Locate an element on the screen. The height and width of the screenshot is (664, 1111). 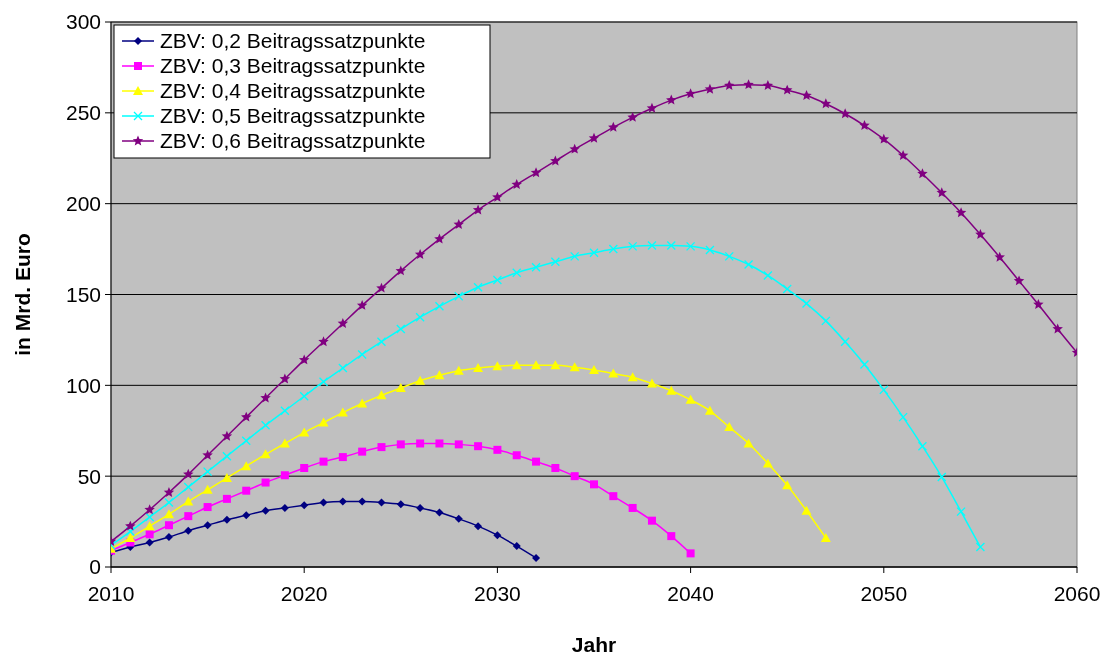
x-tick-label: 2060 is located at coordinates (1077, 593).